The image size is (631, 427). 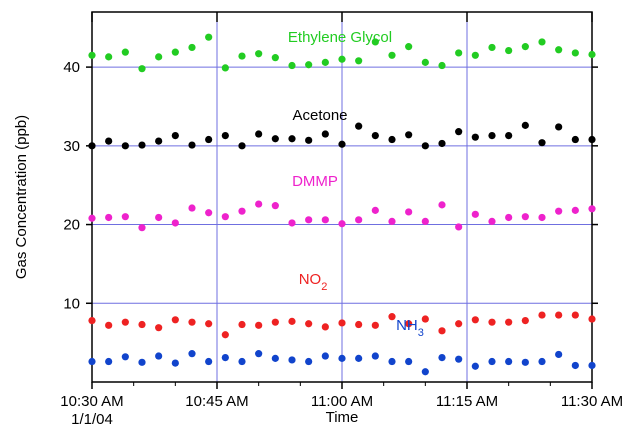 What do you see at coordinates (71, 225) in the screenshot?
I see `y-tick-label: 20` at bounding box center [71, 225].